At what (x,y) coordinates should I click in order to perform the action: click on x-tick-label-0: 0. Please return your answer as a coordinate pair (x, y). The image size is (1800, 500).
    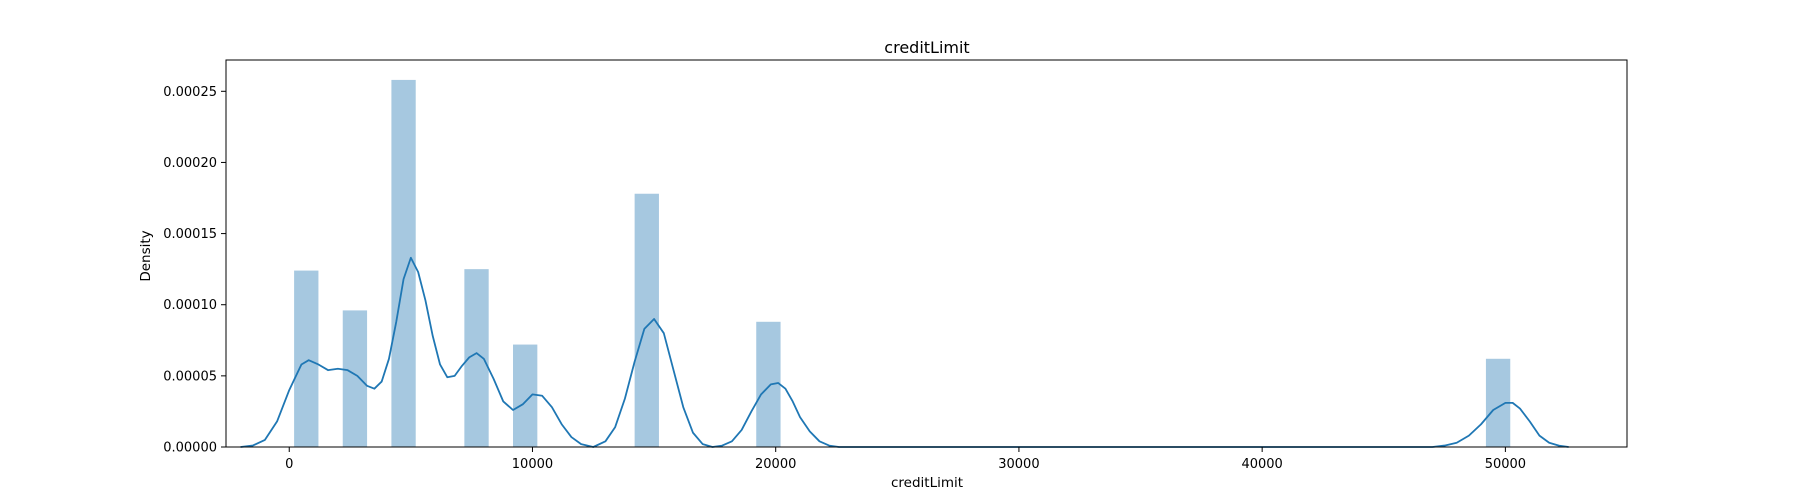
    Looking at the image, I should click on (289, 464).